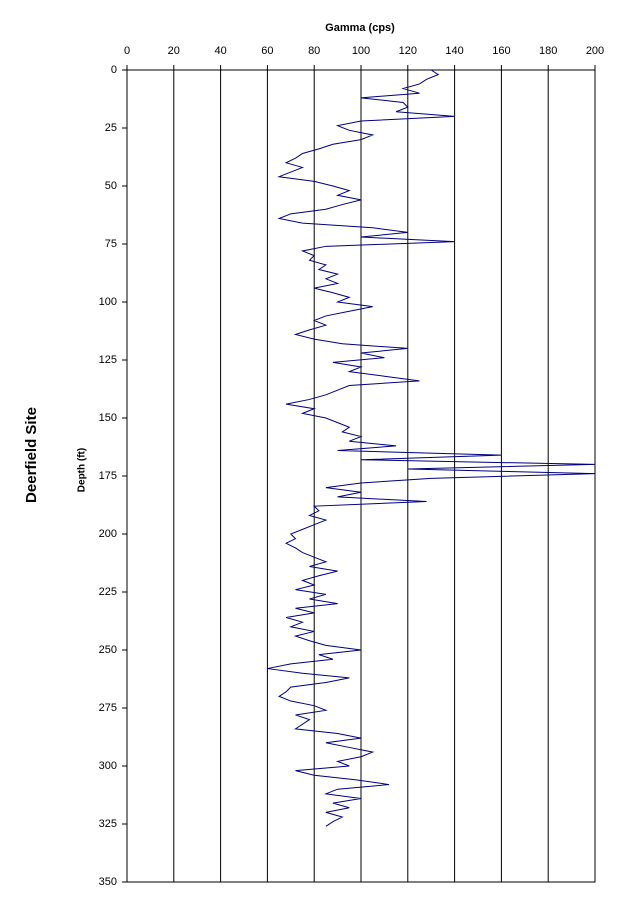  What do you see at coordinates (501, 51) in the screenshot?
I see `x-tick-label: 160` at bounding box center [501, 51].